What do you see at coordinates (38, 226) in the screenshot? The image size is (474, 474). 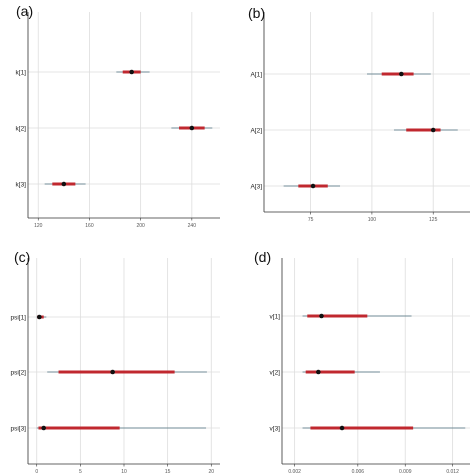 I see `x-tick-label: 120` at bounding box center [38, 226].